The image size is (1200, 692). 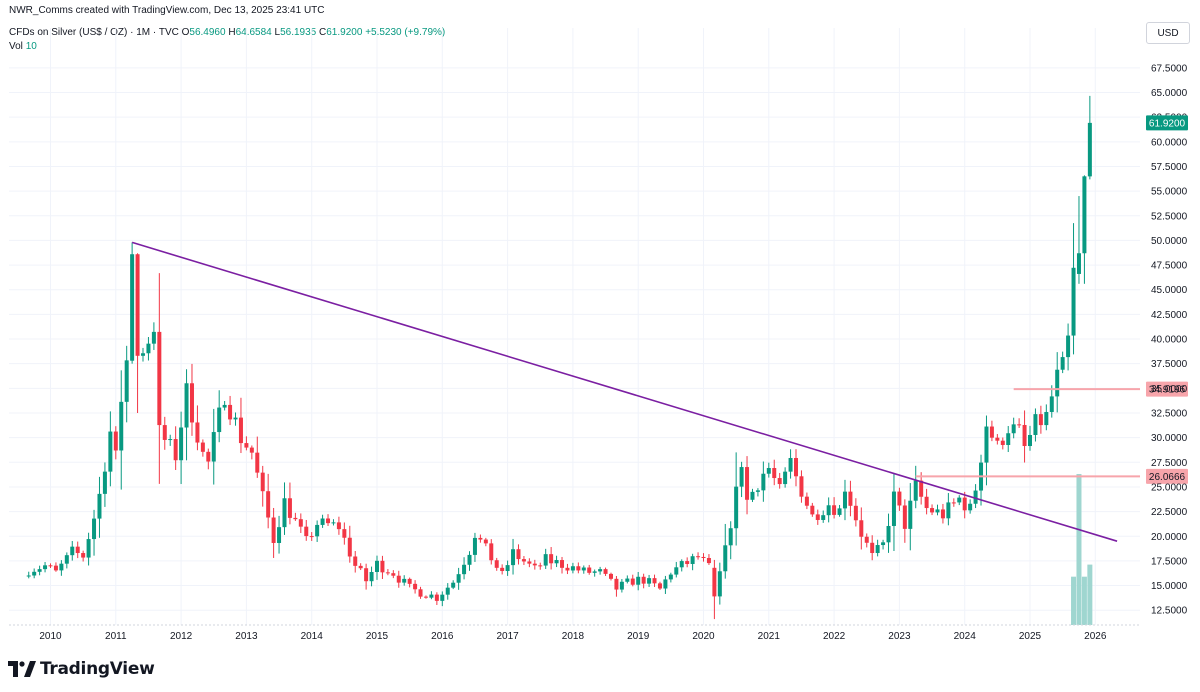 I want to click on tradingview-brand: TradingView, so click(x=81, y=669).